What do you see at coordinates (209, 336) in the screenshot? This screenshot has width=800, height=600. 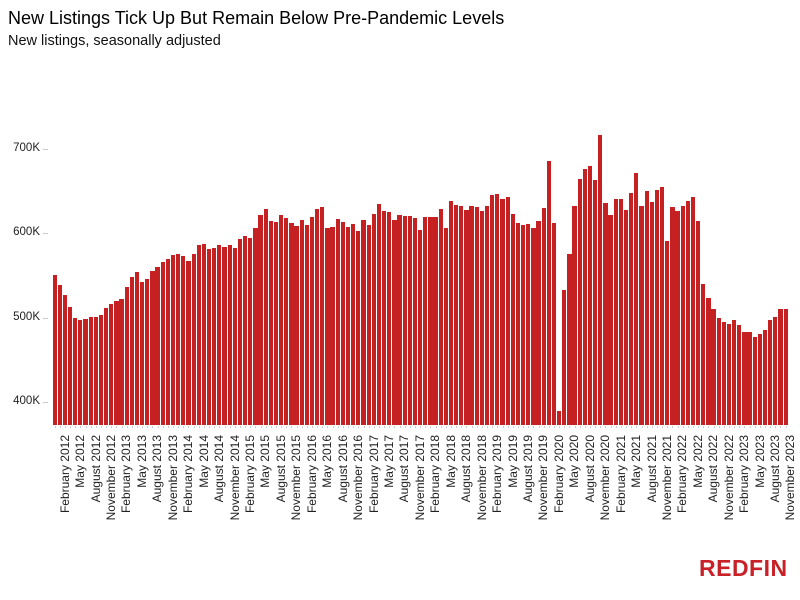 I see `bar-aug-2014` at bounding box center [209, 336].